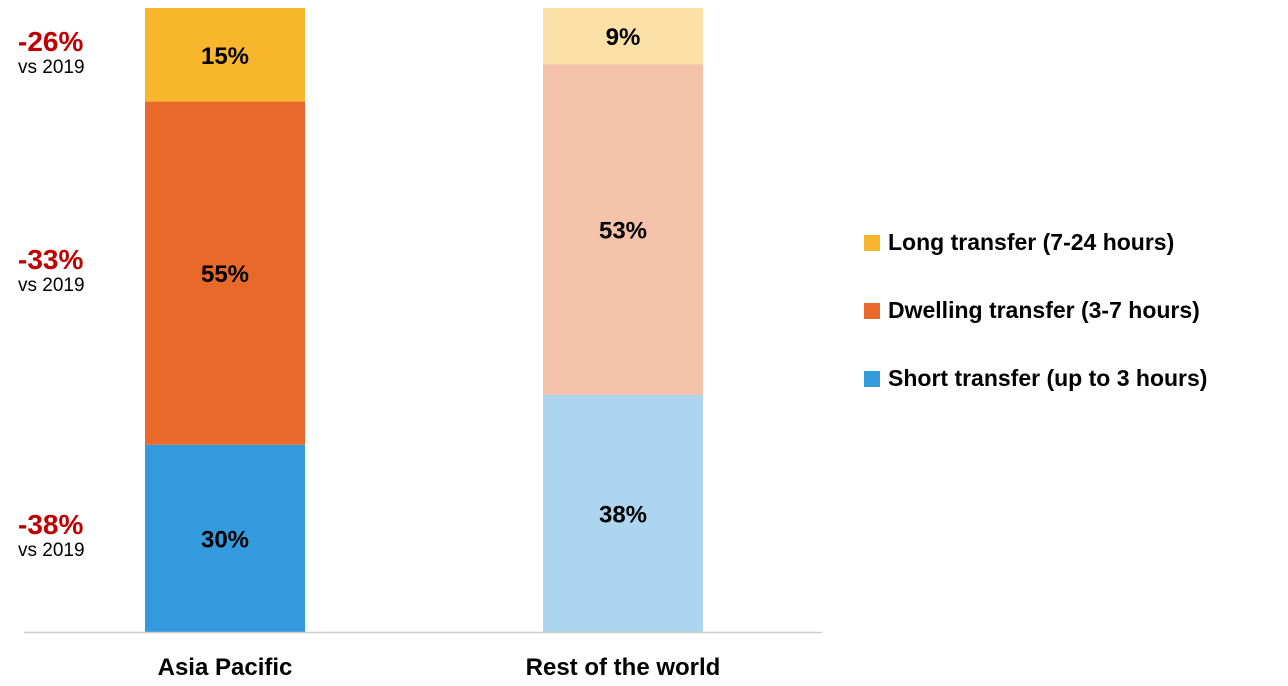 The width and height of the screenshot is (1288, 686). I want to click on change-value: -33%, so click(51, 260).